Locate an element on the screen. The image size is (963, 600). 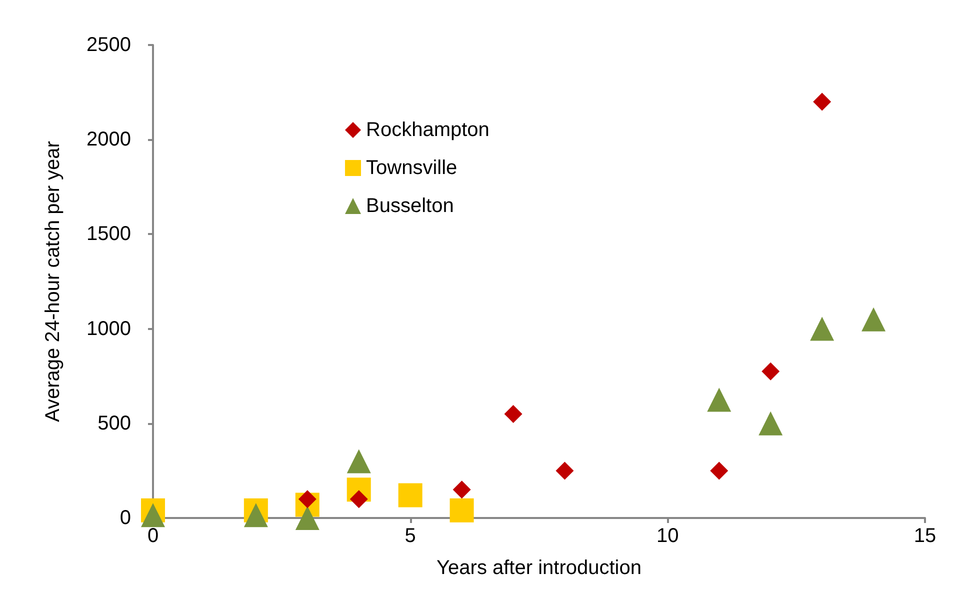
legend-label: Townsville is located at coordinates (412, 168).